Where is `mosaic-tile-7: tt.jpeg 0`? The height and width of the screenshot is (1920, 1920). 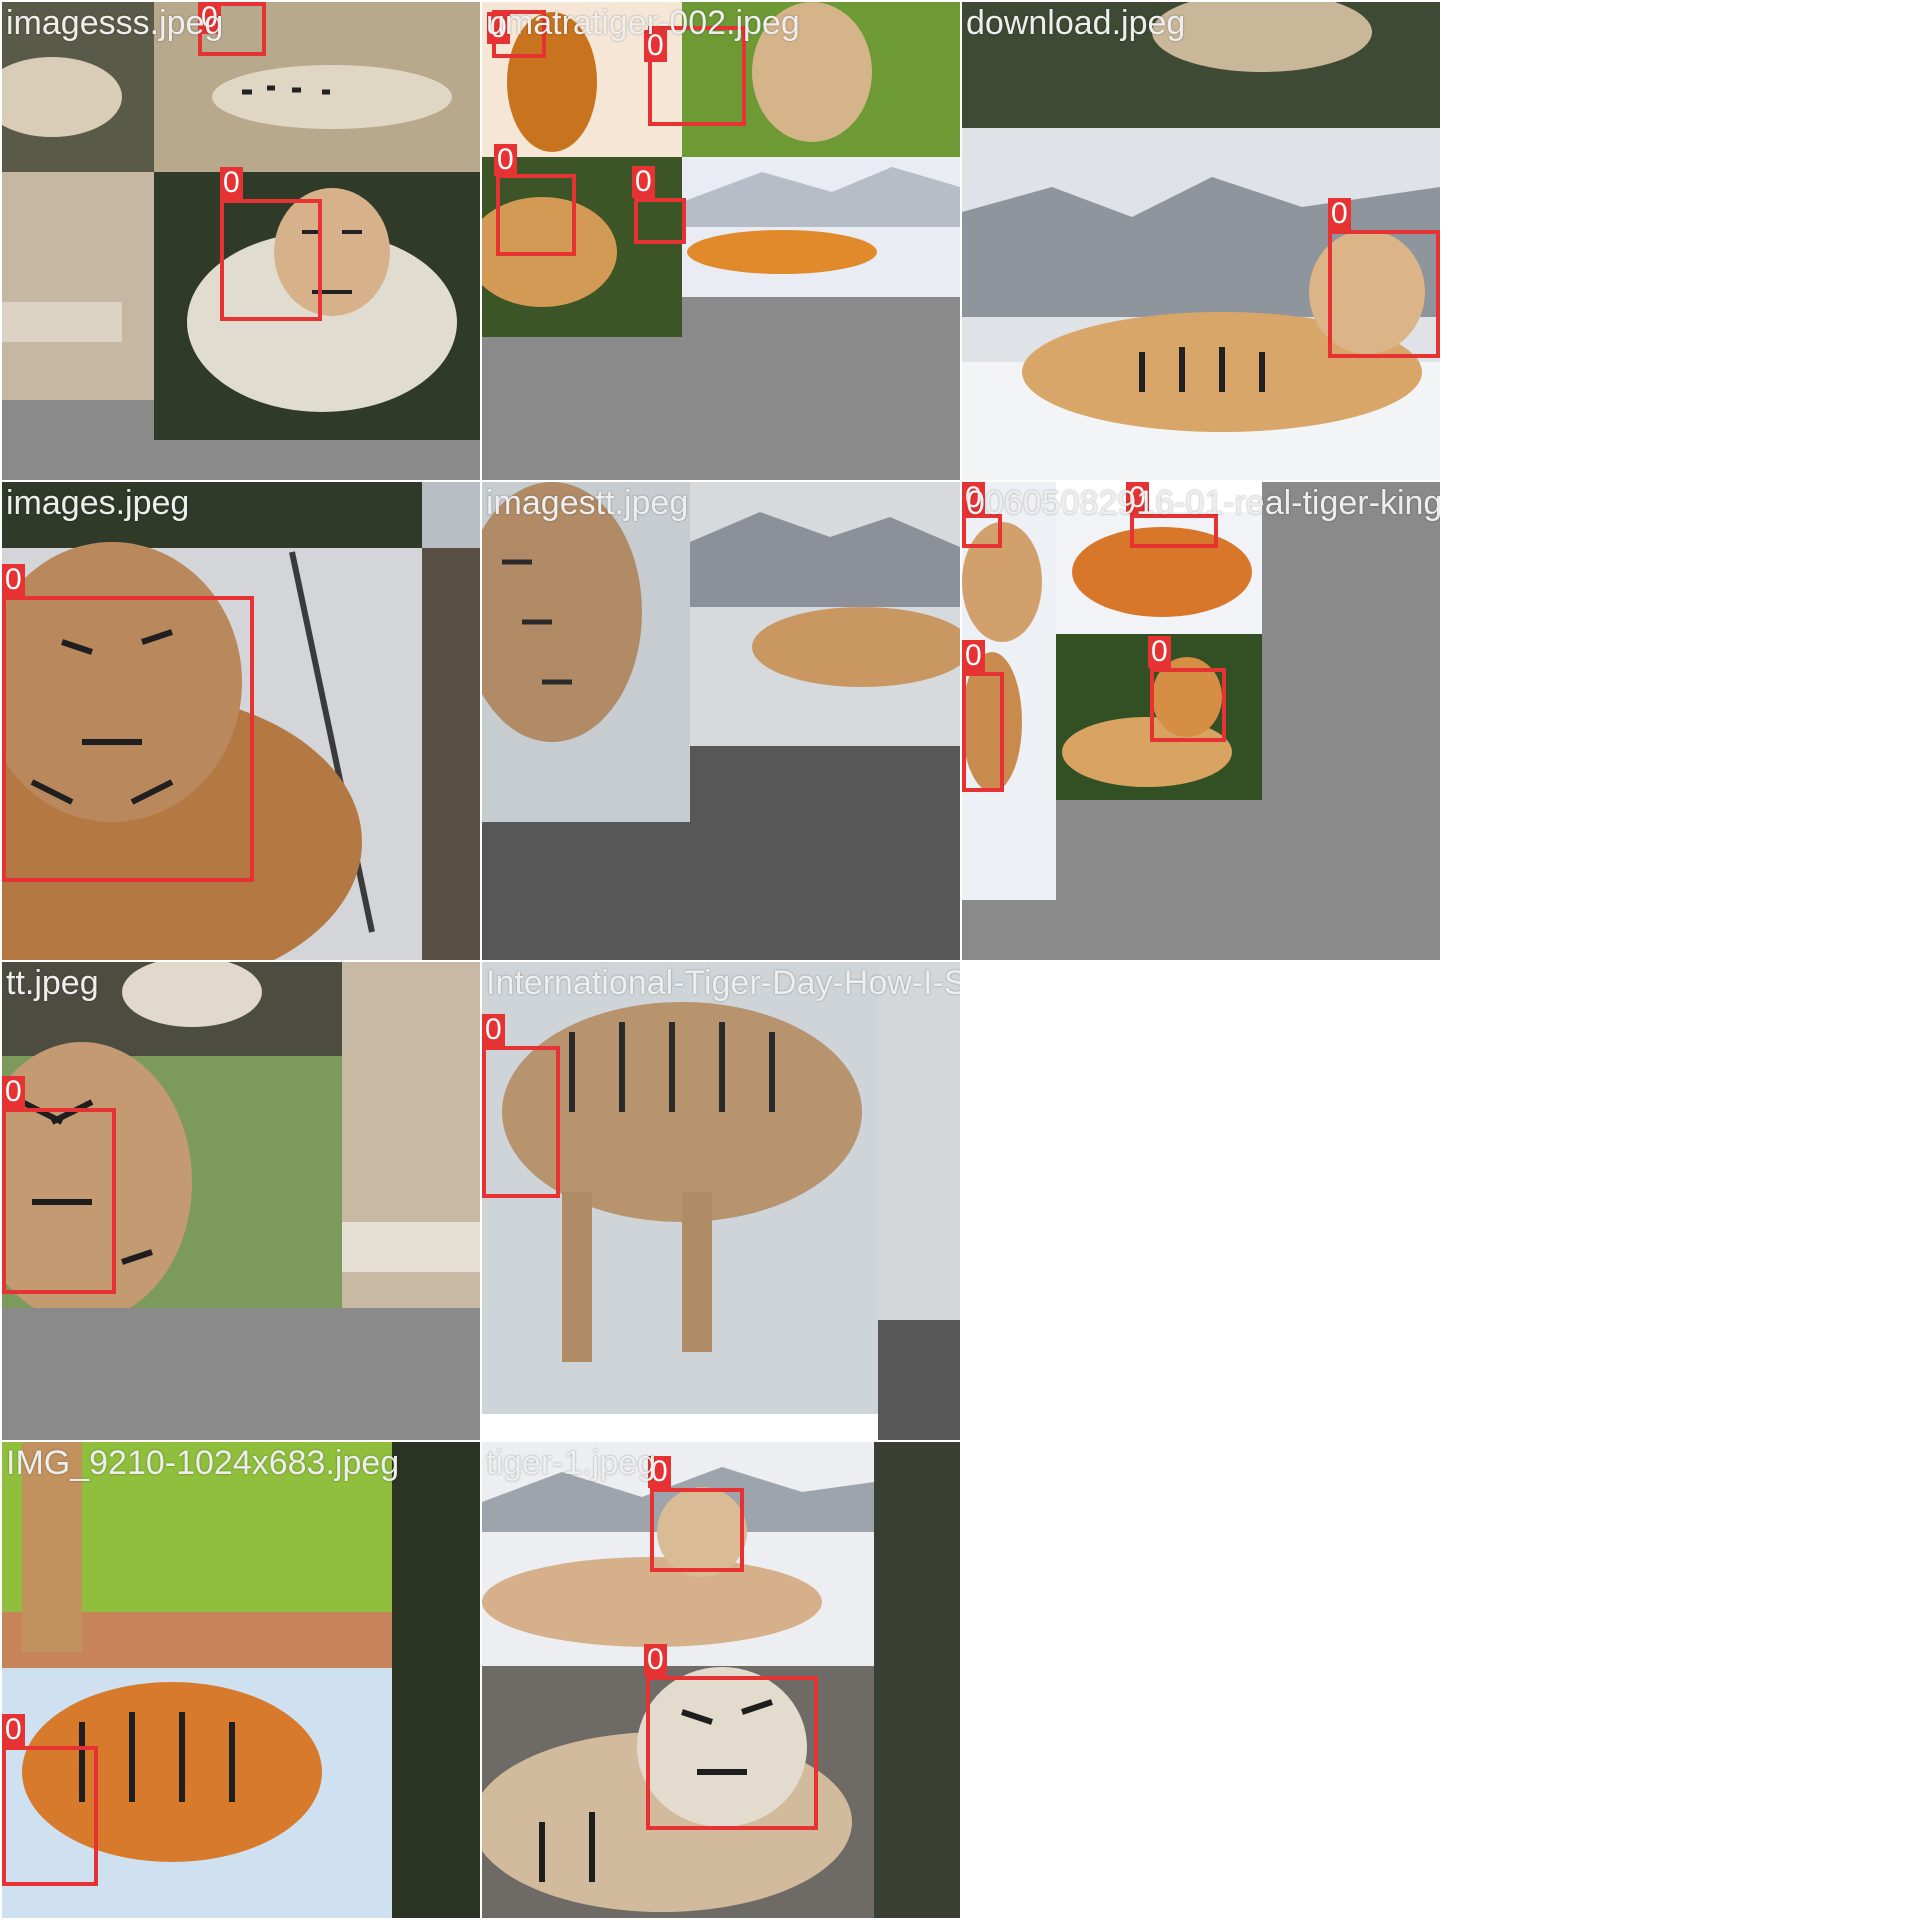
mosaic-tile-7: tt.jpeg 0 is located at coordinates (241, 1201).